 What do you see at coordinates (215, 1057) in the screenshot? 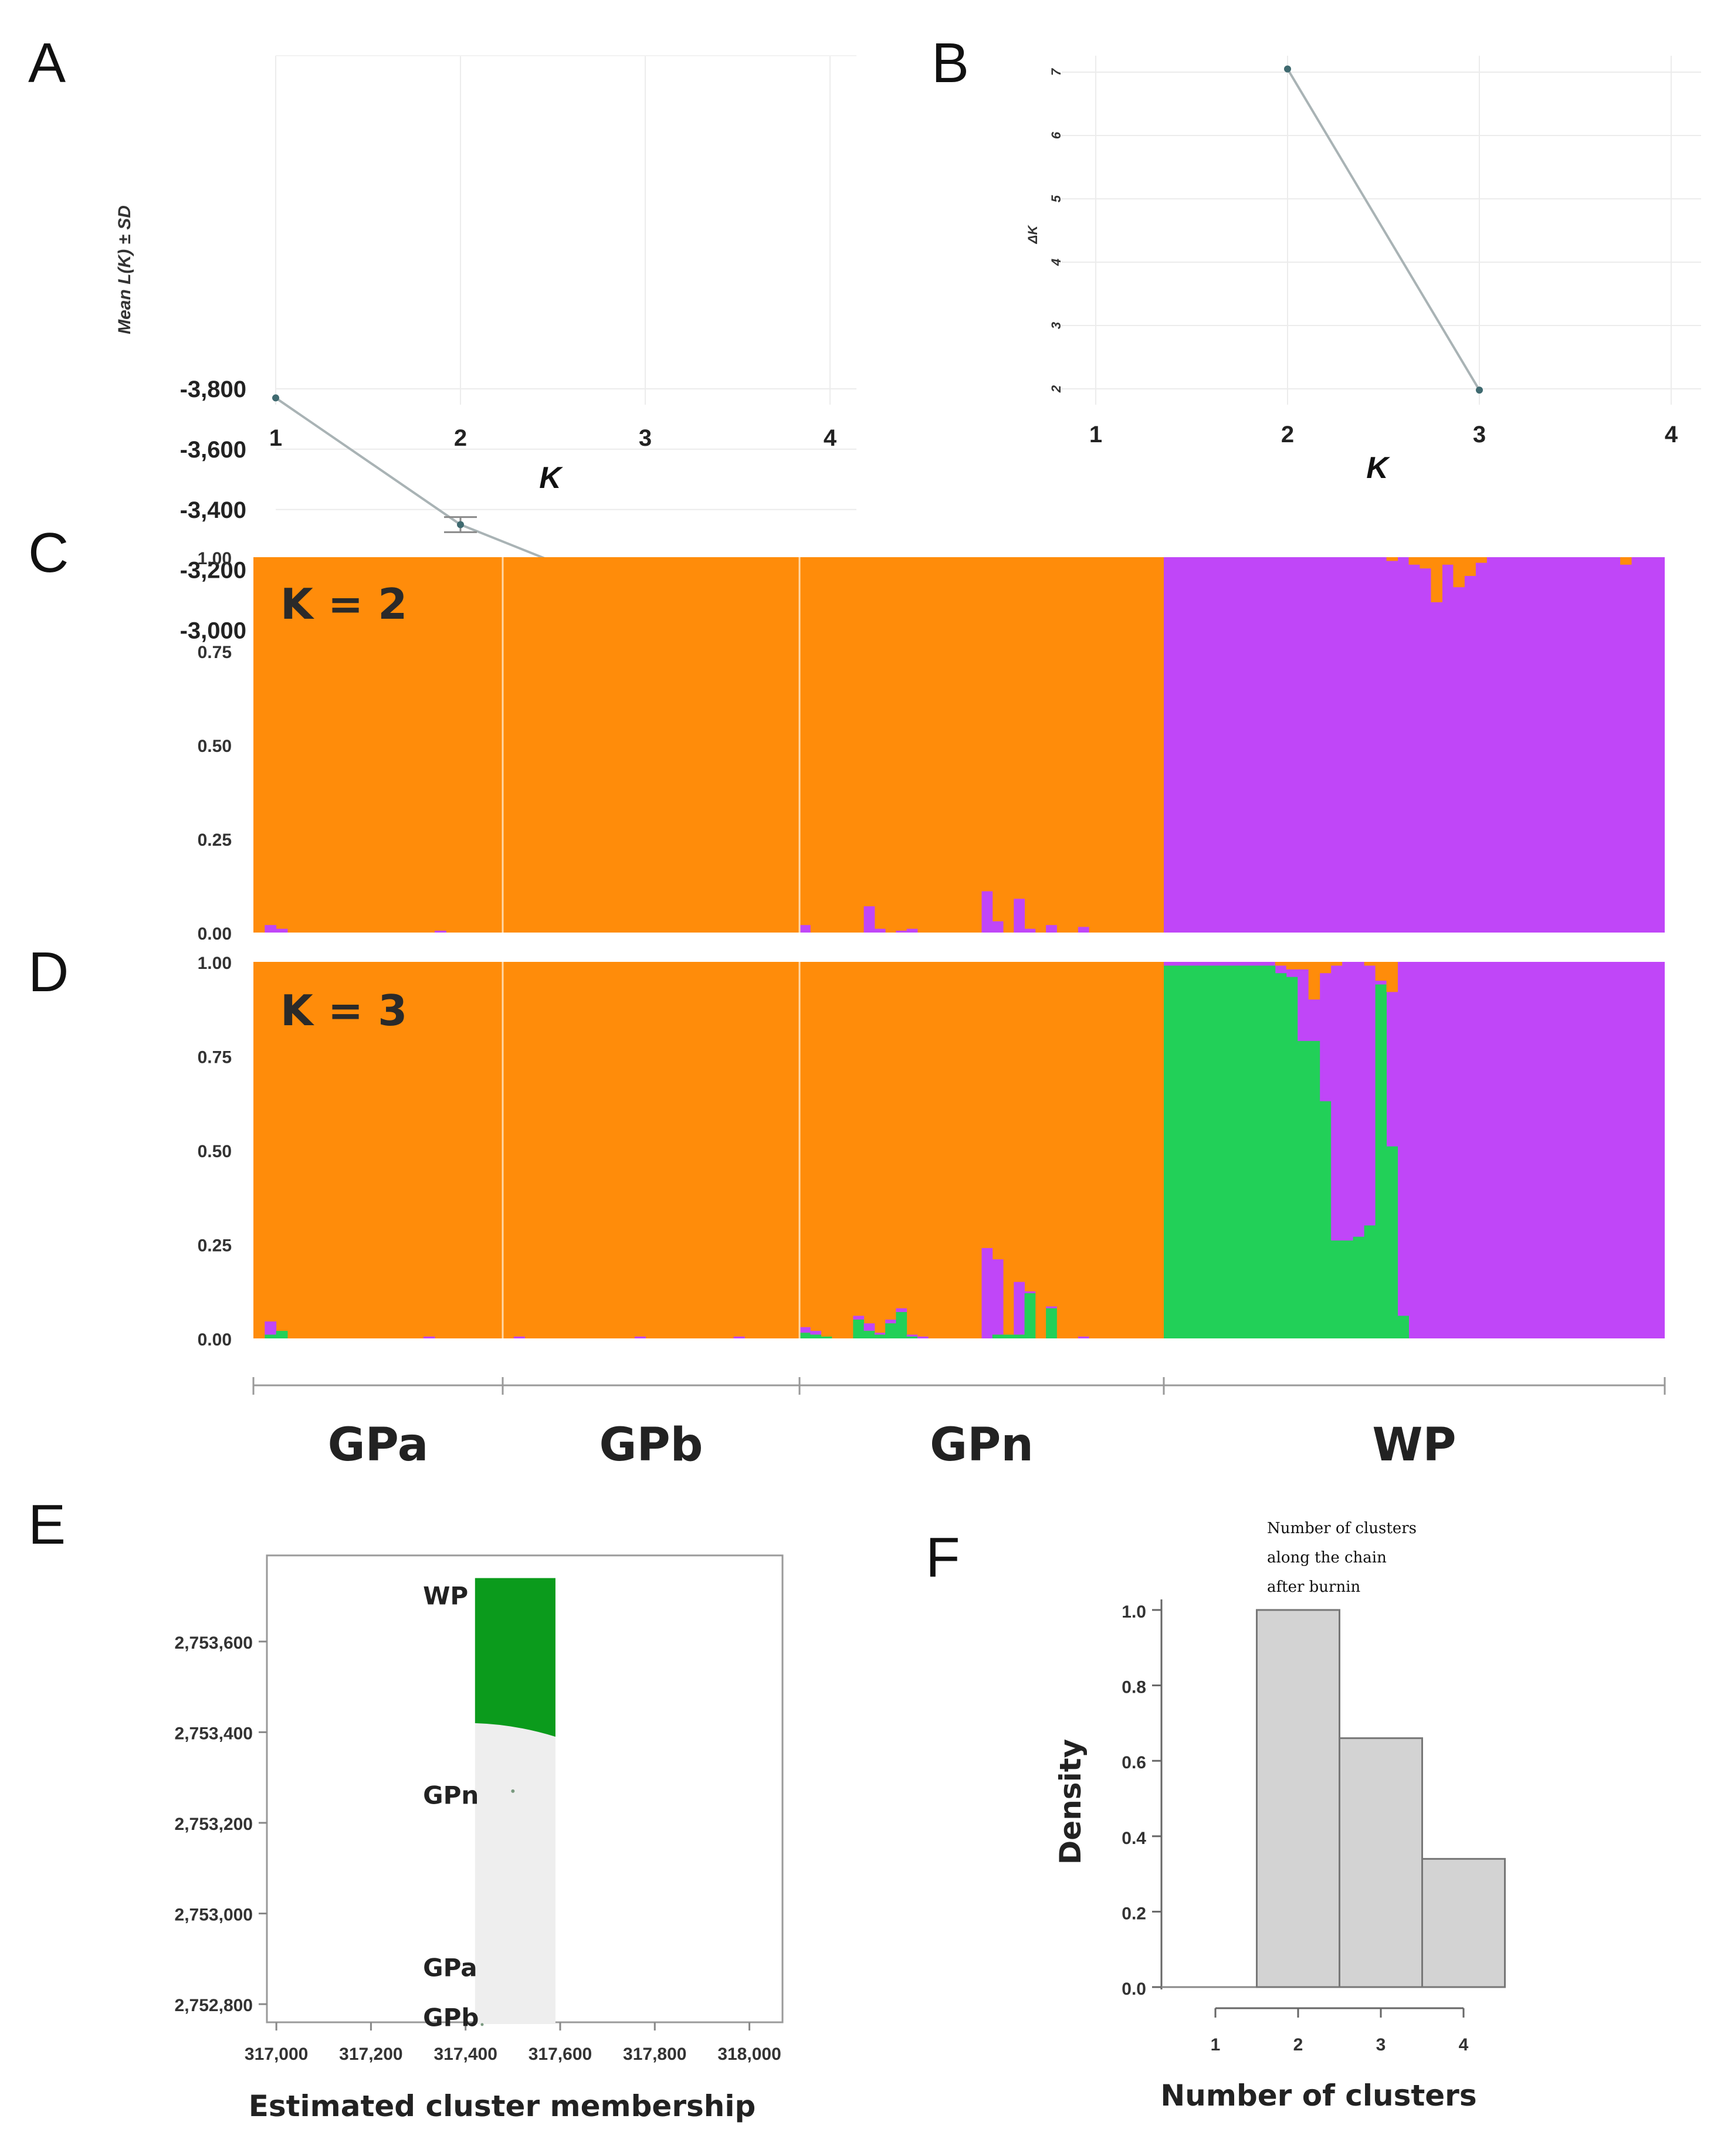
I see `panel-d-y-tick-label: 0.75` at bounding box center [215, 1057].